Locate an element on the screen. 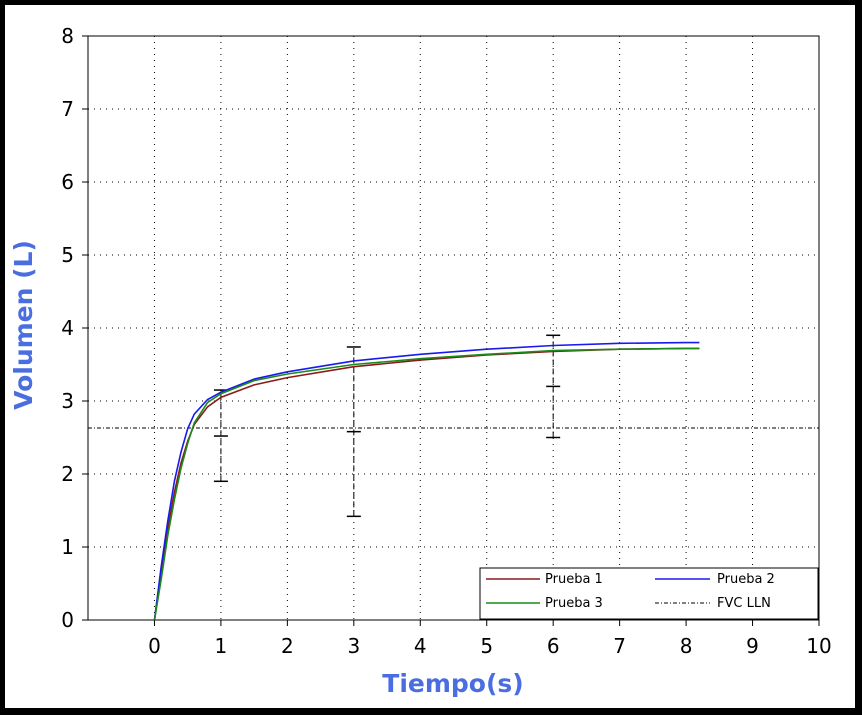  error-bars is located at coordinates (387, 426).